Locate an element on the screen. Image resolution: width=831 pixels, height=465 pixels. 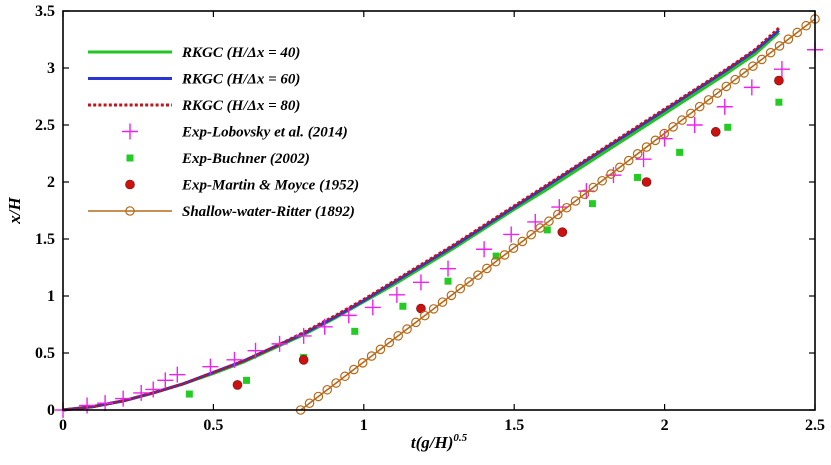
legend-item-rkgc-h-x-40: RKGC (H/Δx = 40) is located at coordinates (194, 53).